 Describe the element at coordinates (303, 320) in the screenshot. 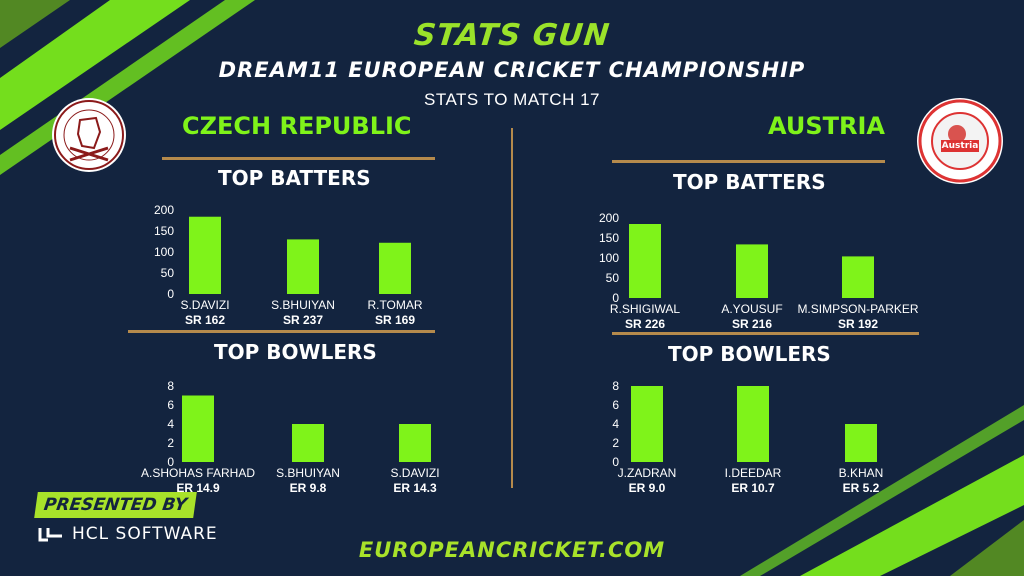

I see `x-sub-label: SR 237` at that location.